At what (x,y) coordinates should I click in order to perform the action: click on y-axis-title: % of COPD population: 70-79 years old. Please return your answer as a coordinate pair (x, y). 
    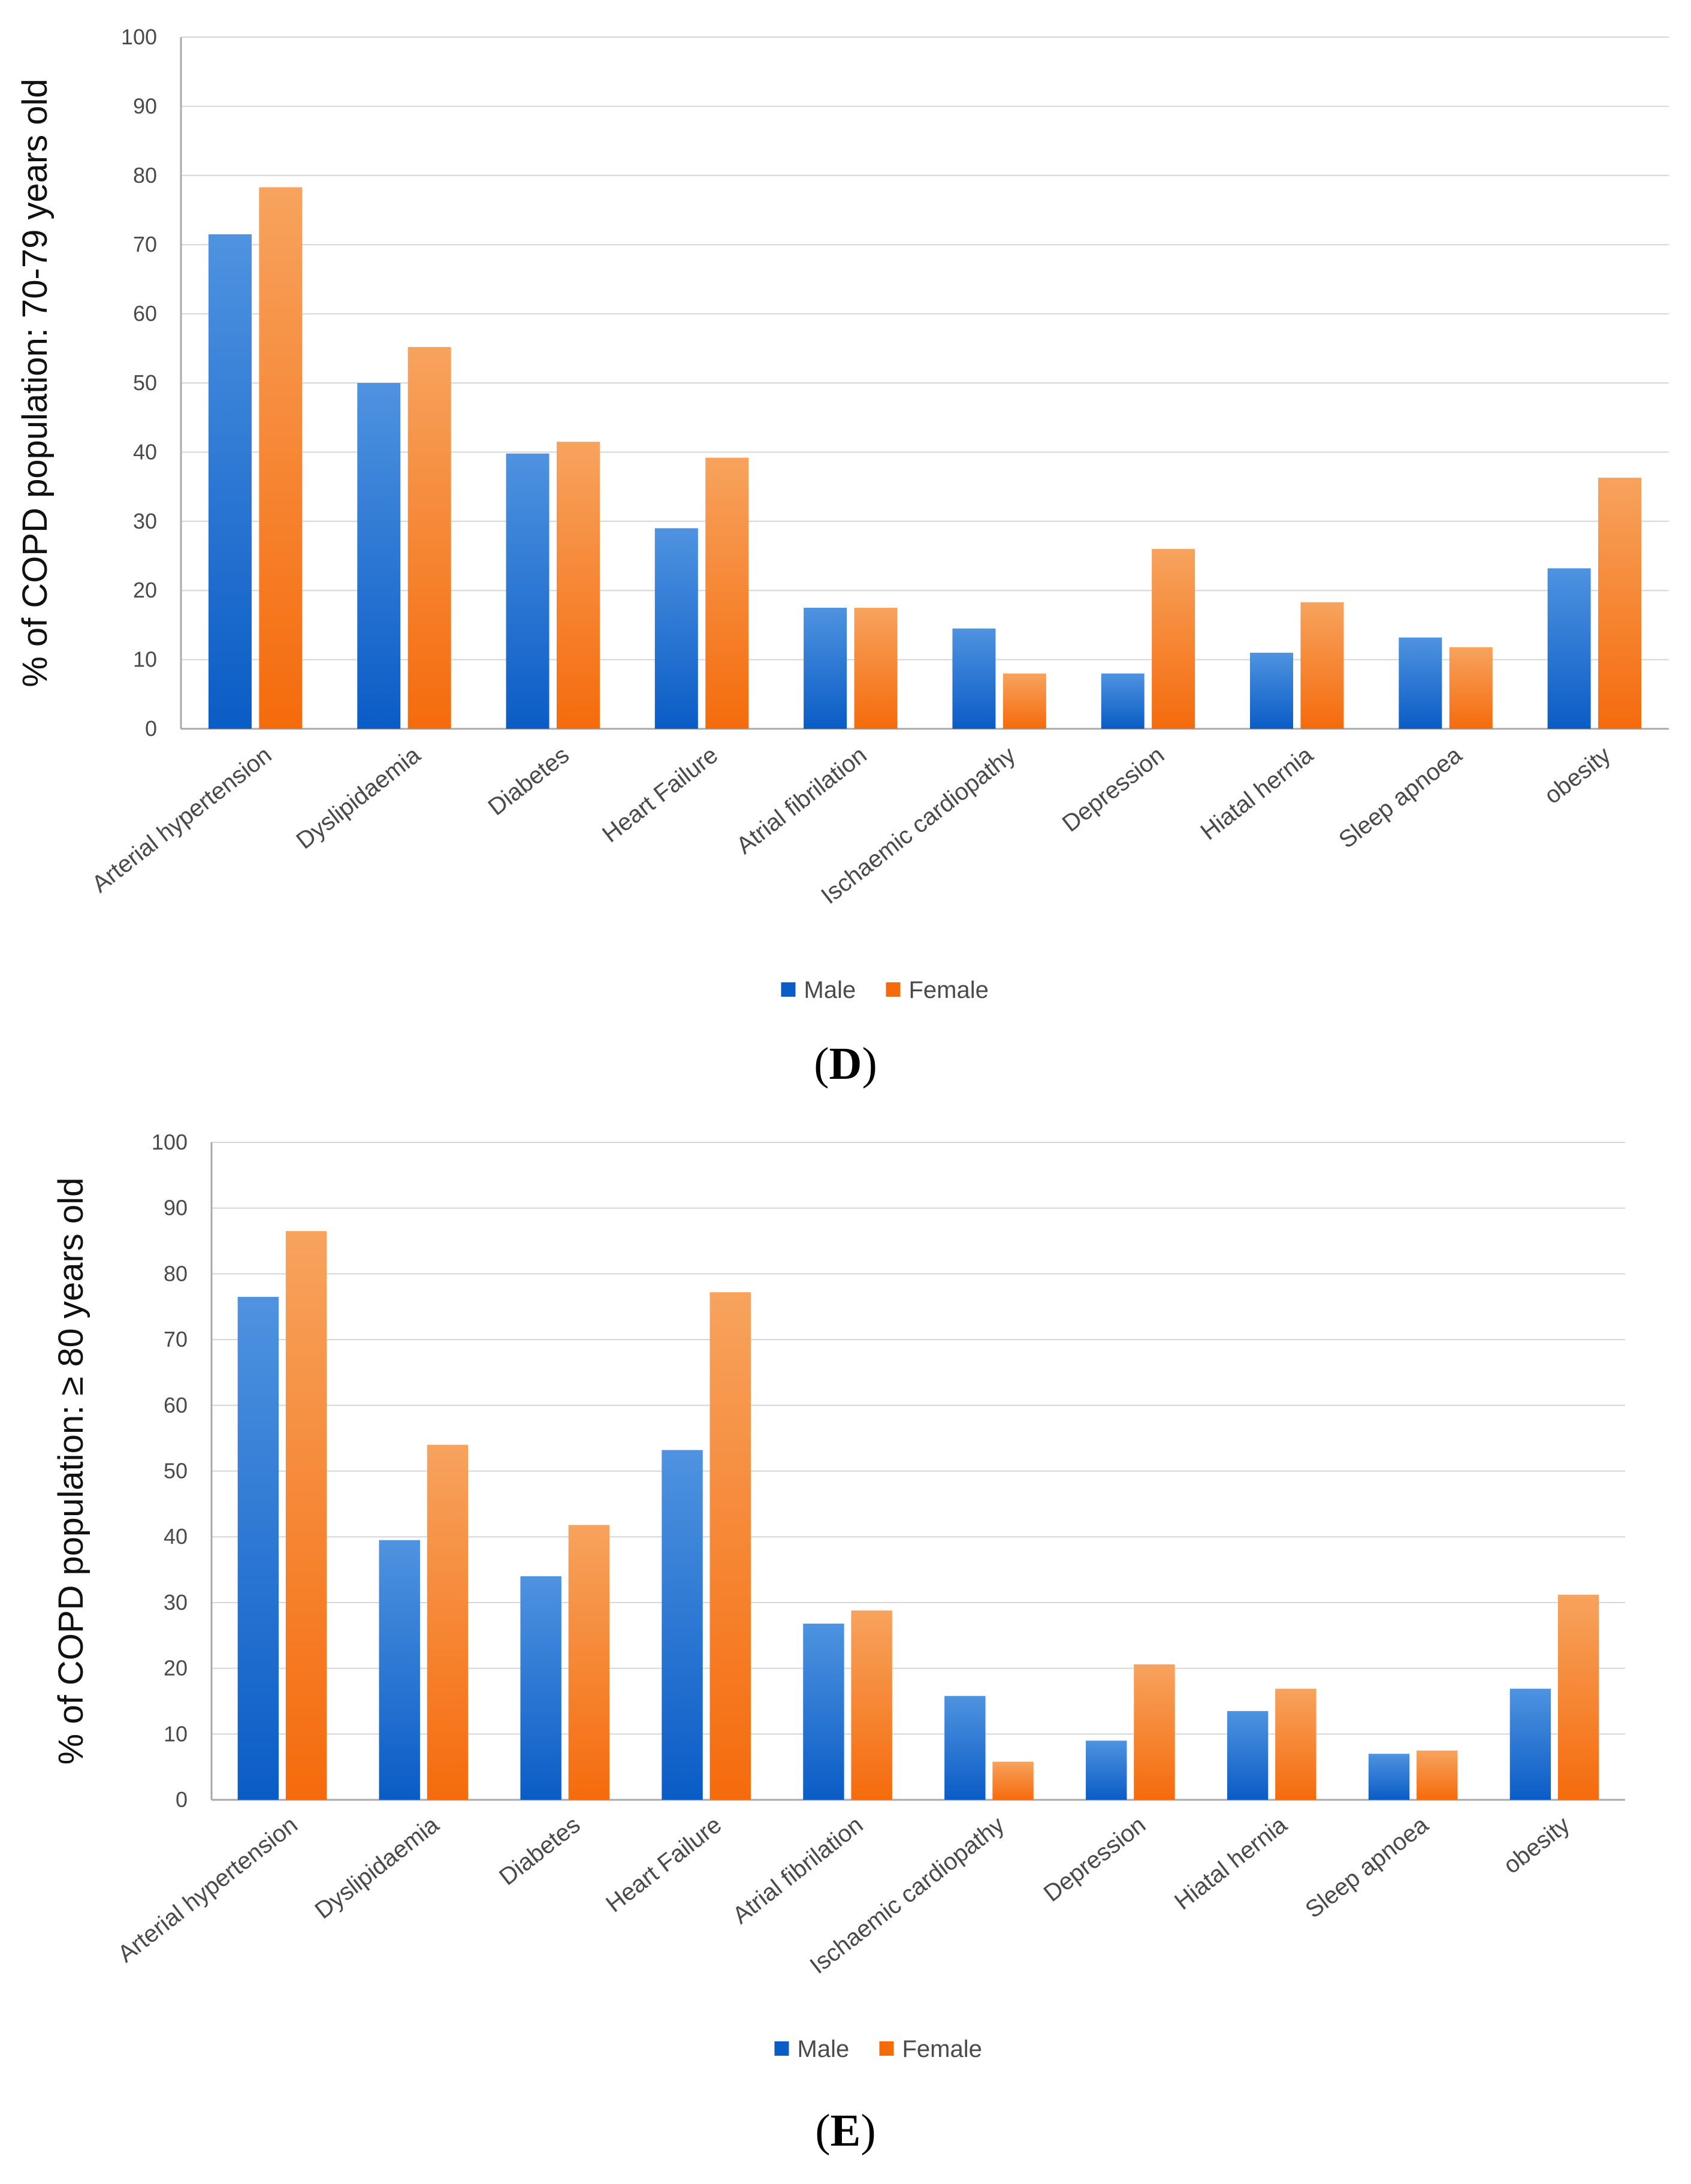
    Looking at the image, I should click on (35, 383).